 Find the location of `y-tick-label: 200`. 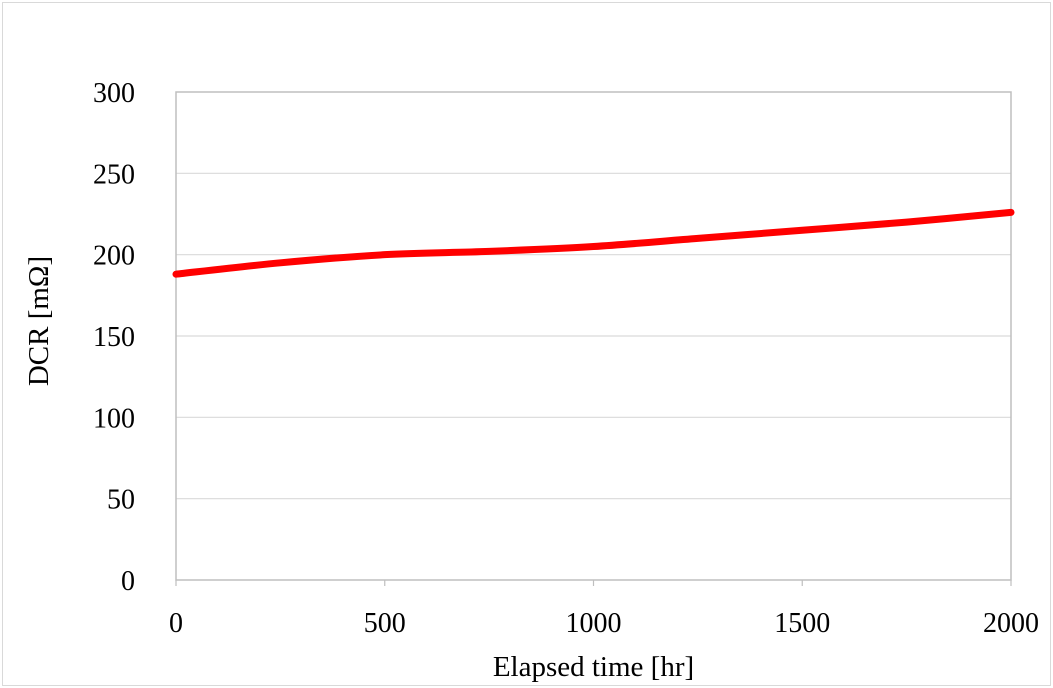

y-tick-label: 200 is located at coordinates (114, 256).